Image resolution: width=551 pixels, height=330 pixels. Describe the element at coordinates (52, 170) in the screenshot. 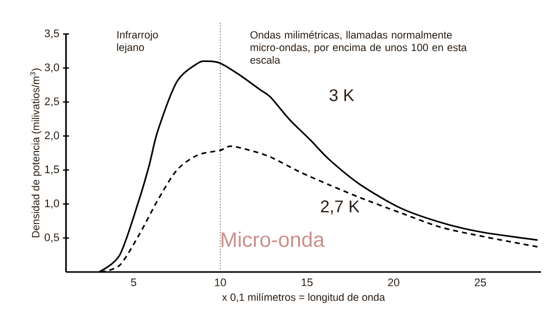

I see `y-tick-label: 1,5` at that location.